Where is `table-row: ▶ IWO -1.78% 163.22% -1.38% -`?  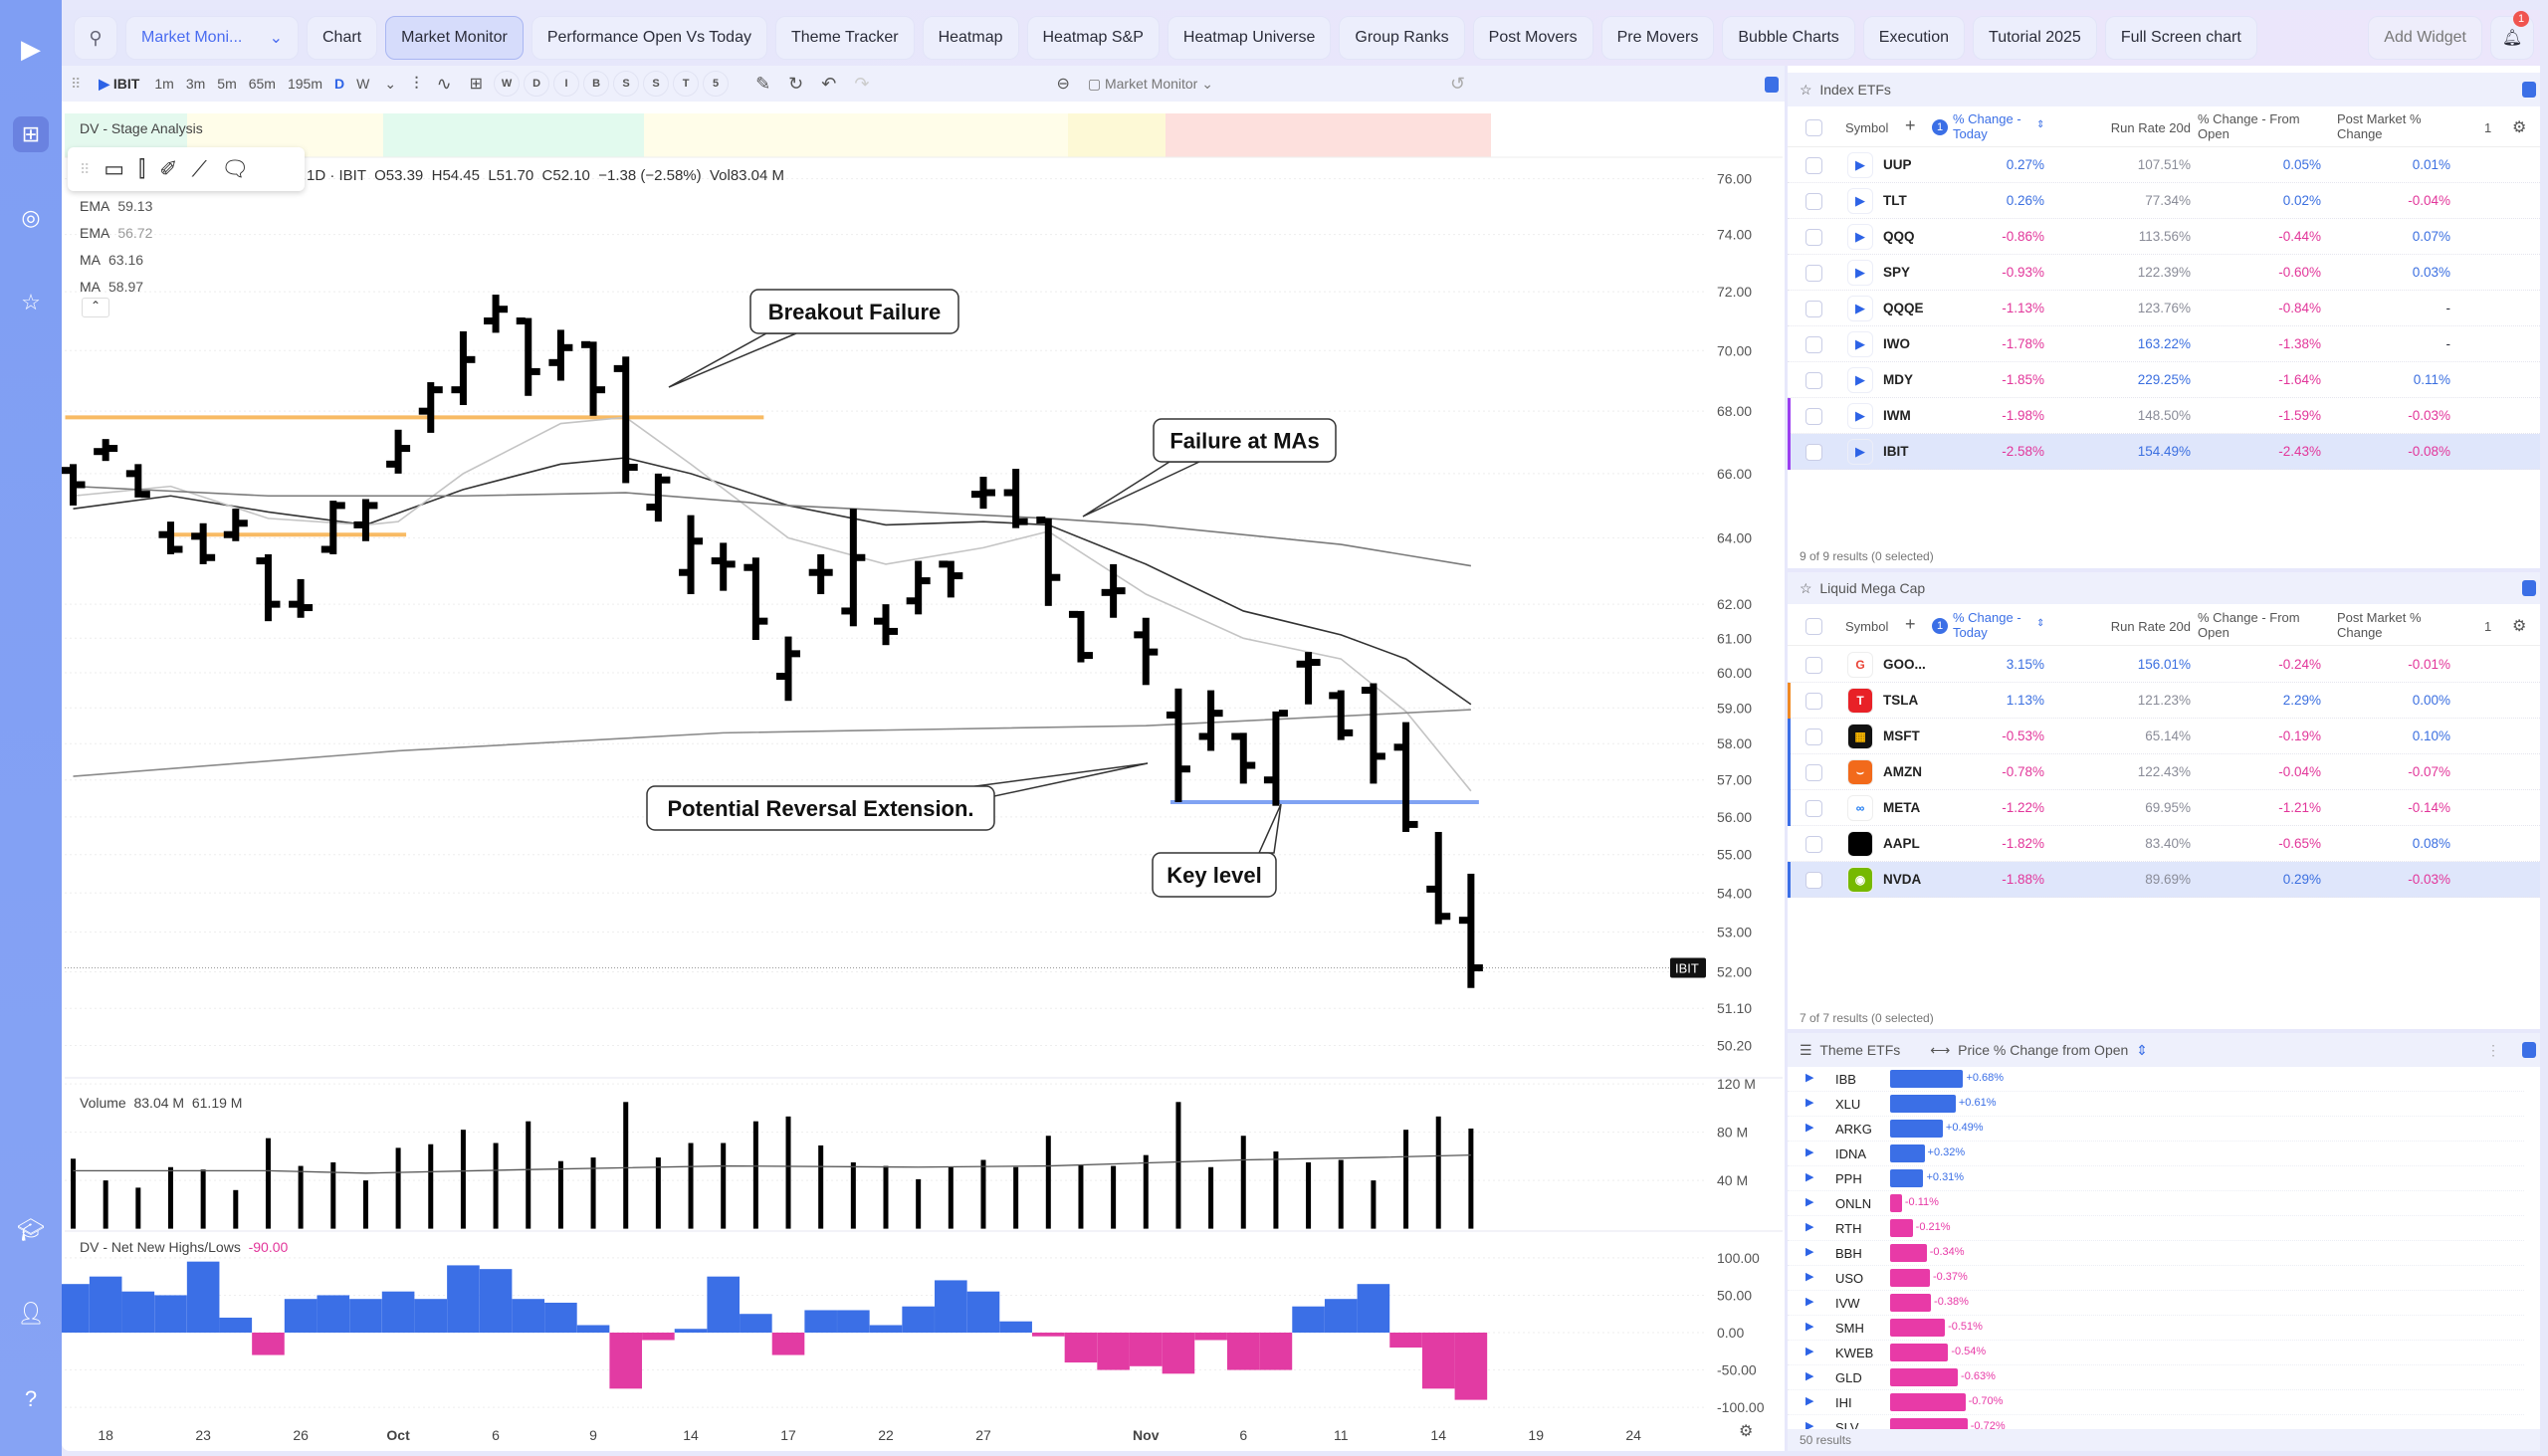
table-row: ▶ IWO -1.78% 163.22% -1.38% - is located at coordinates (2164, 344).